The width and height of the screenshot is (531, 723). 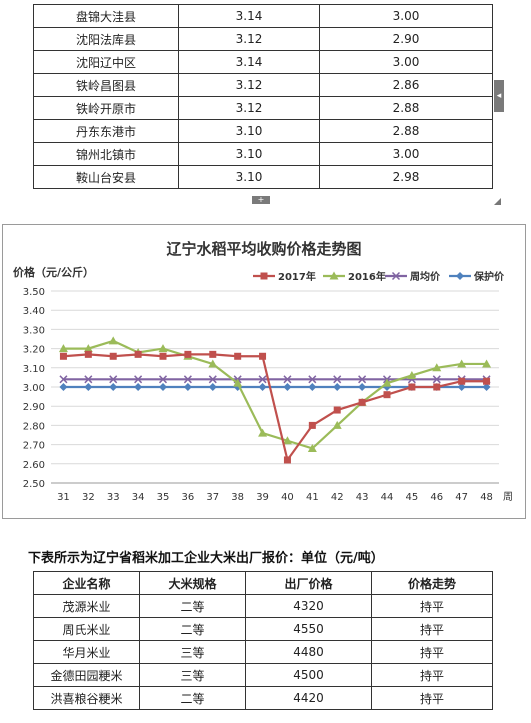 I want to click on table-row: 锦州北镇市 3.10 3.00, so click(x=263, y=154).